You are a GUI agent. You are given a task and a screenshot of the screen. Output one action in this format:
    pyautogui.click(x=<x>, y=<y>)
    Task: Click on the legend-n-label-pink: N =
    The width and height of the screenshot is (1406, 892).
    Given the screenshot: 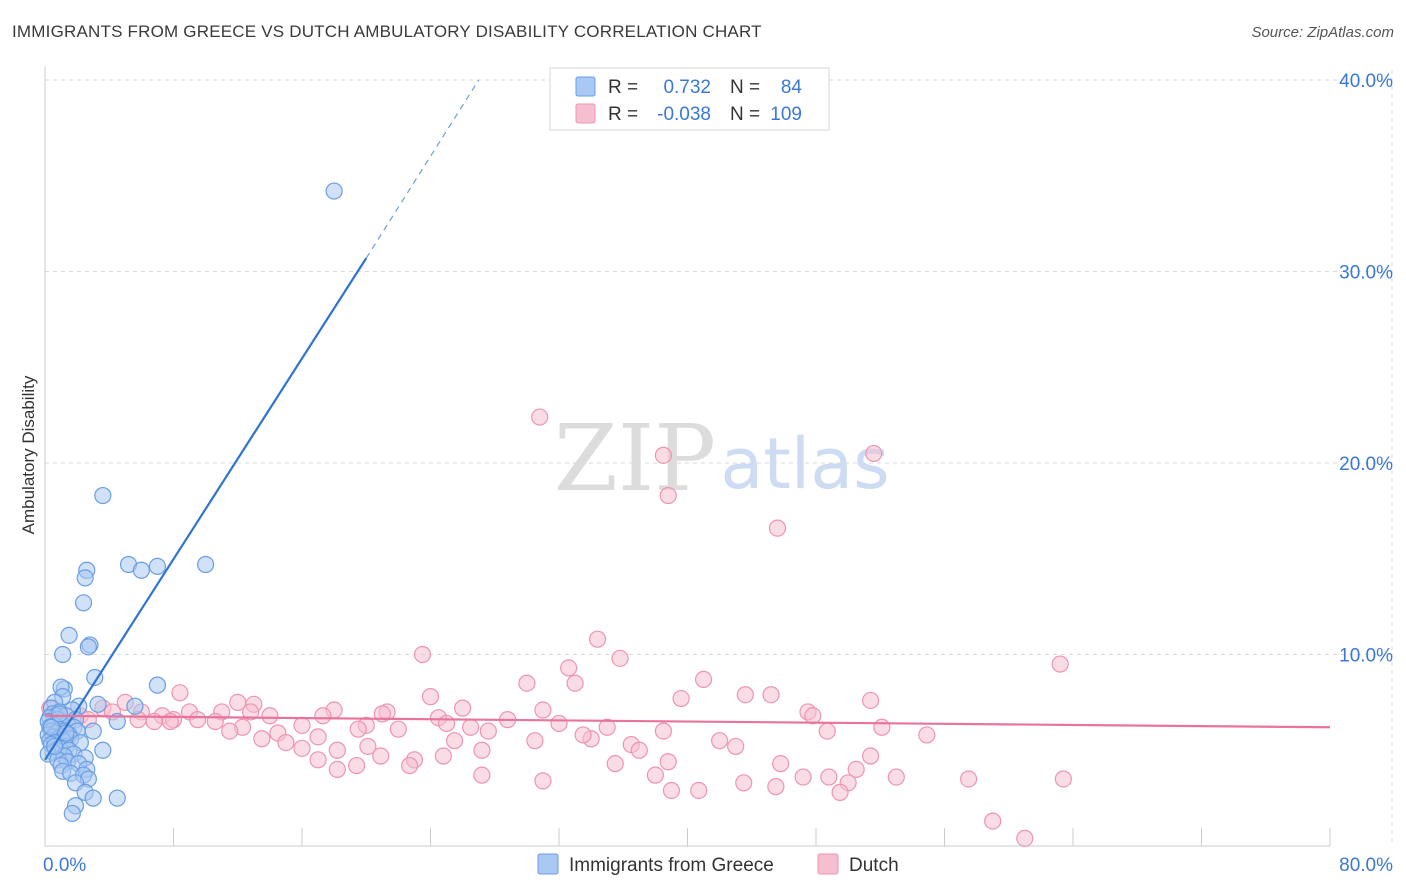 What is the action you would take?
    pyautogui.click(x=745, y=114)
    